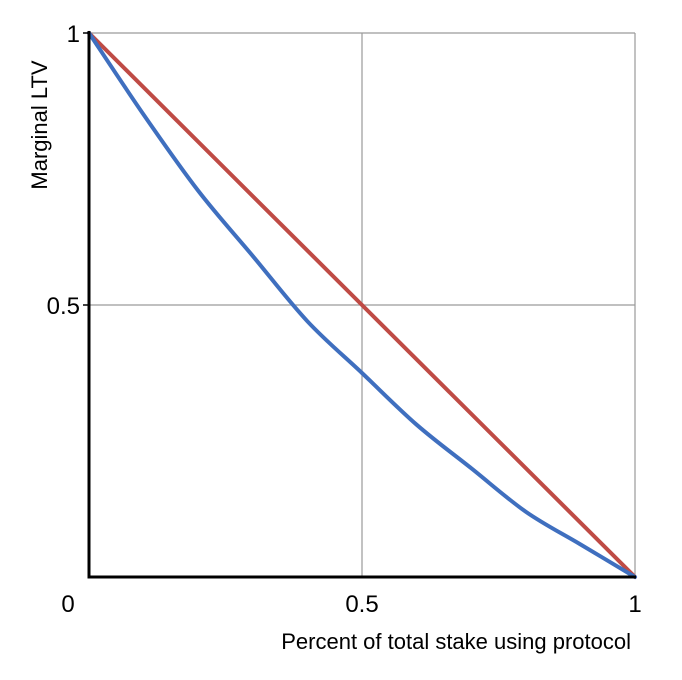 This screenshot has height=680, width=682. What do you see at coordinates (456, 641) in the screenshot?
I see `x-axis-title: Percent of total stake using protocol` at bounding box center [456, 641].